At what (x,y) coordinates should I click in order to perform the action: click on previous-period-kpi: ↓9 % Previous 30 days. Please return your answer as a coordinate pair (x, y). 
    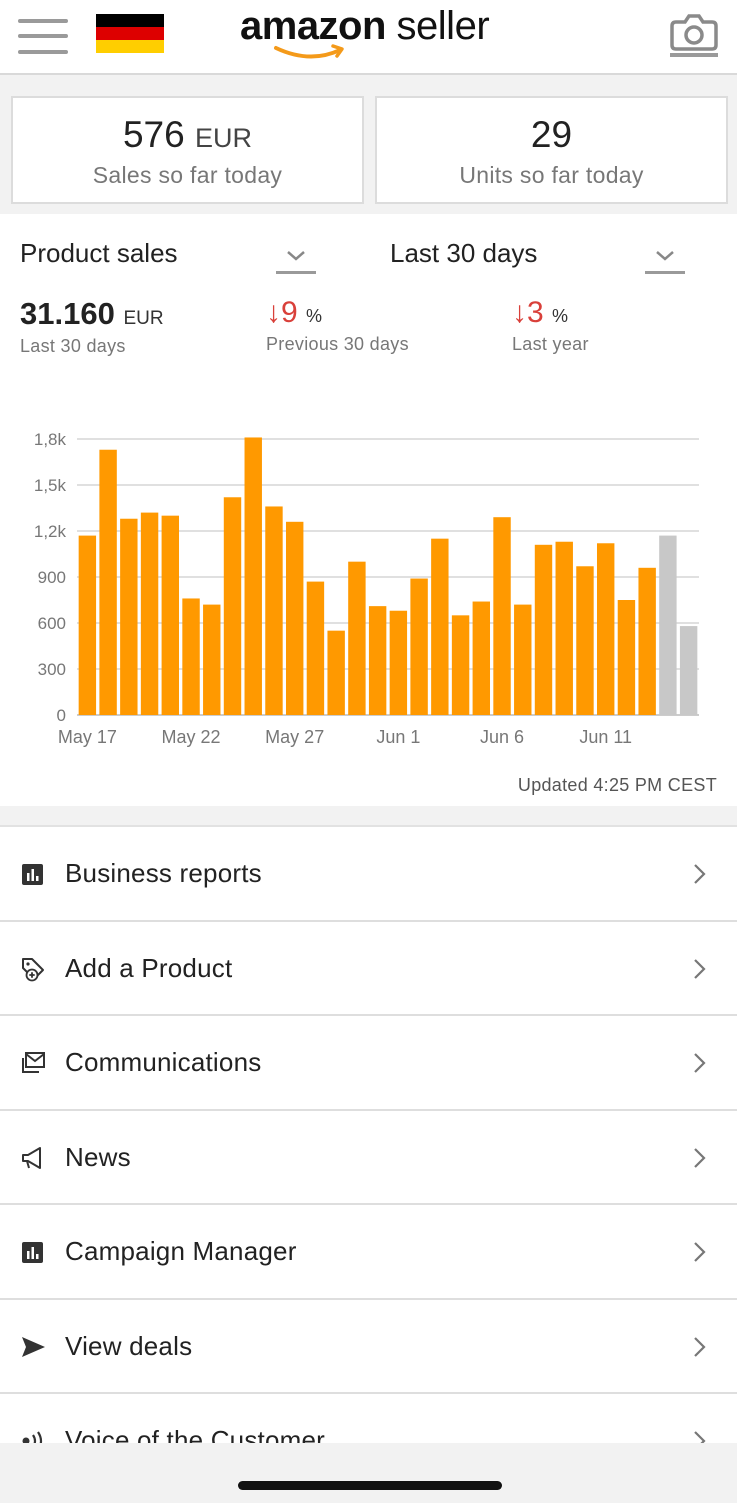
    Looking at the image, I should click on (337, 325).